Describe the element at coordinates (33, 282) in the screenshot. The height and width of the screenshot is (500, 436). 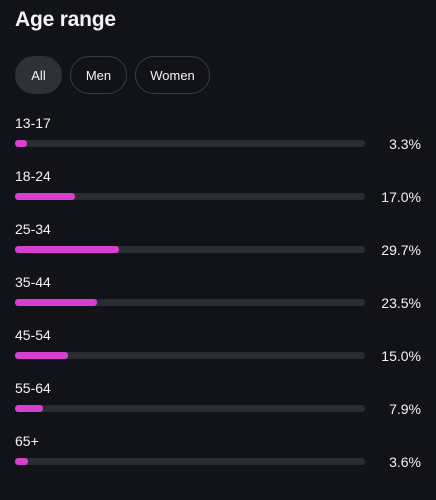
I see `age-label: 35-44` at that location.